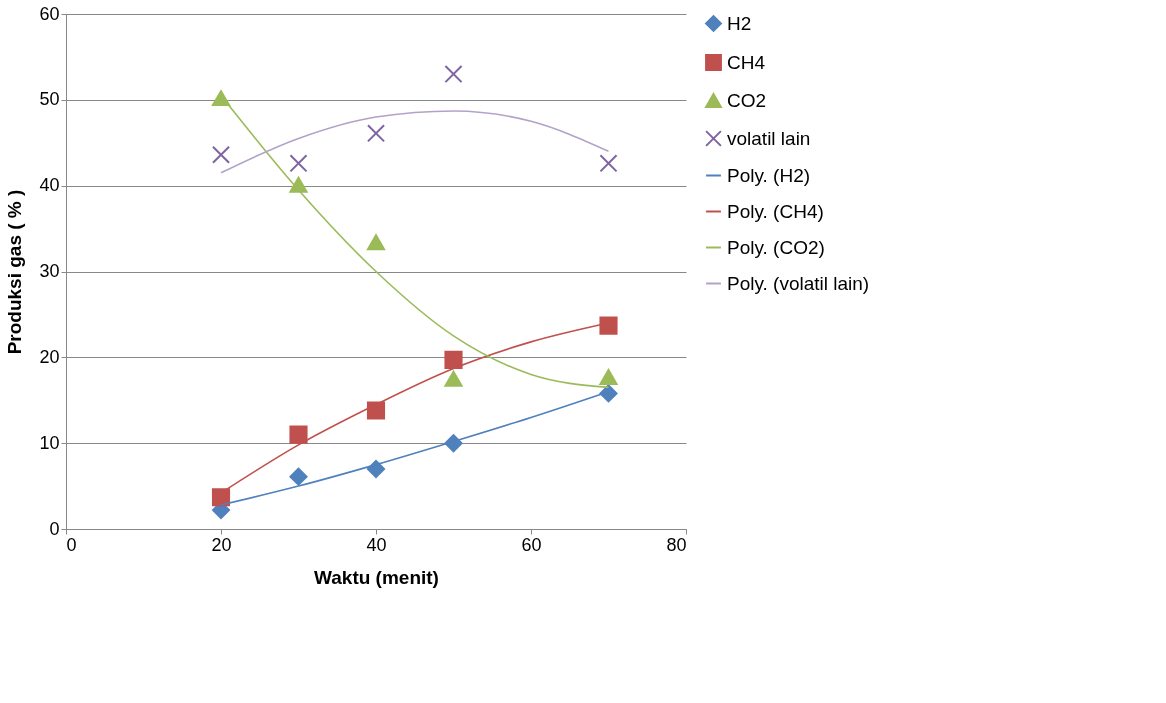 This screenshot has height=703, width=1166. I want to click on y-tick-label: 0, so click(54, 528).